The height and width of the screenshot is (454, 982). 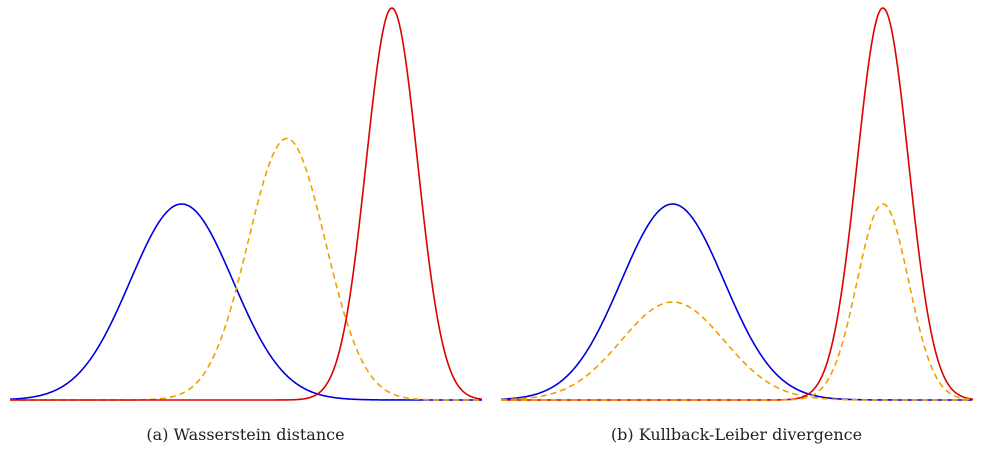 I want to click on caption-a: (a) Wasserstein distance, so click(x=245, y=434).